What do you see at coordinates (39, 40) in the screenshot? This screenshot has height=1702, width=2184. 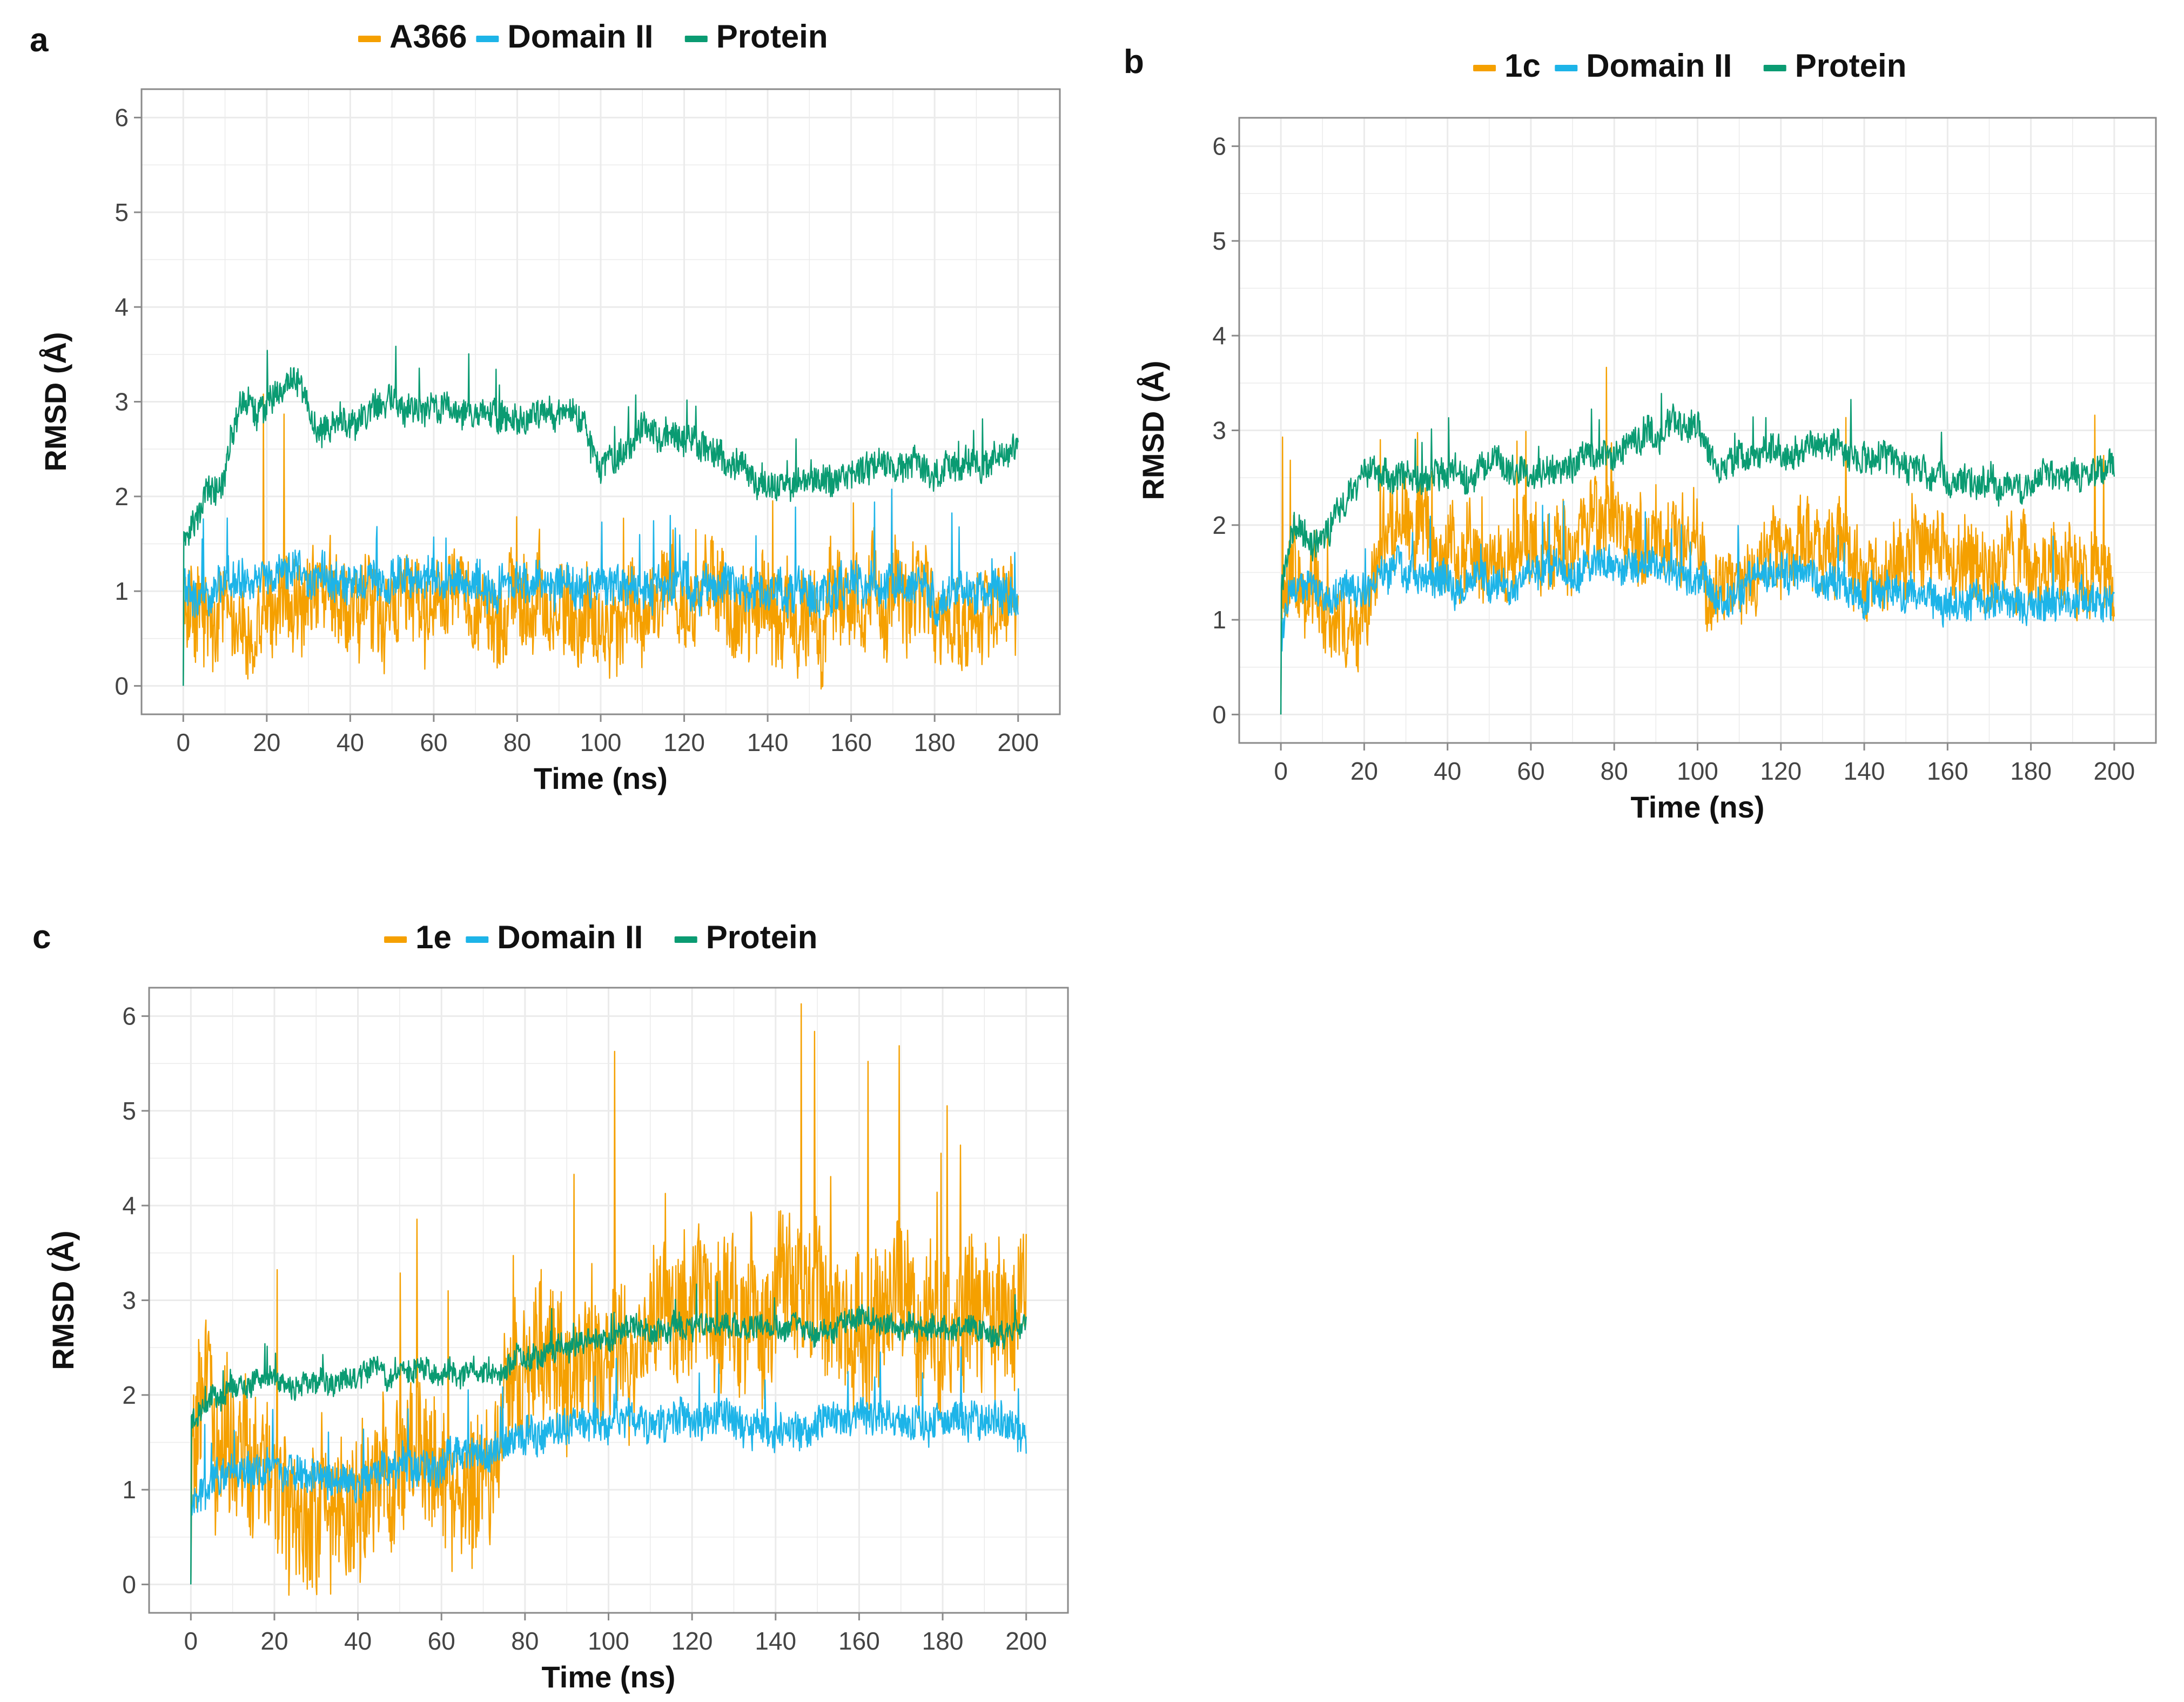 I see `panel-label: a` at bounding box center [39, 40].